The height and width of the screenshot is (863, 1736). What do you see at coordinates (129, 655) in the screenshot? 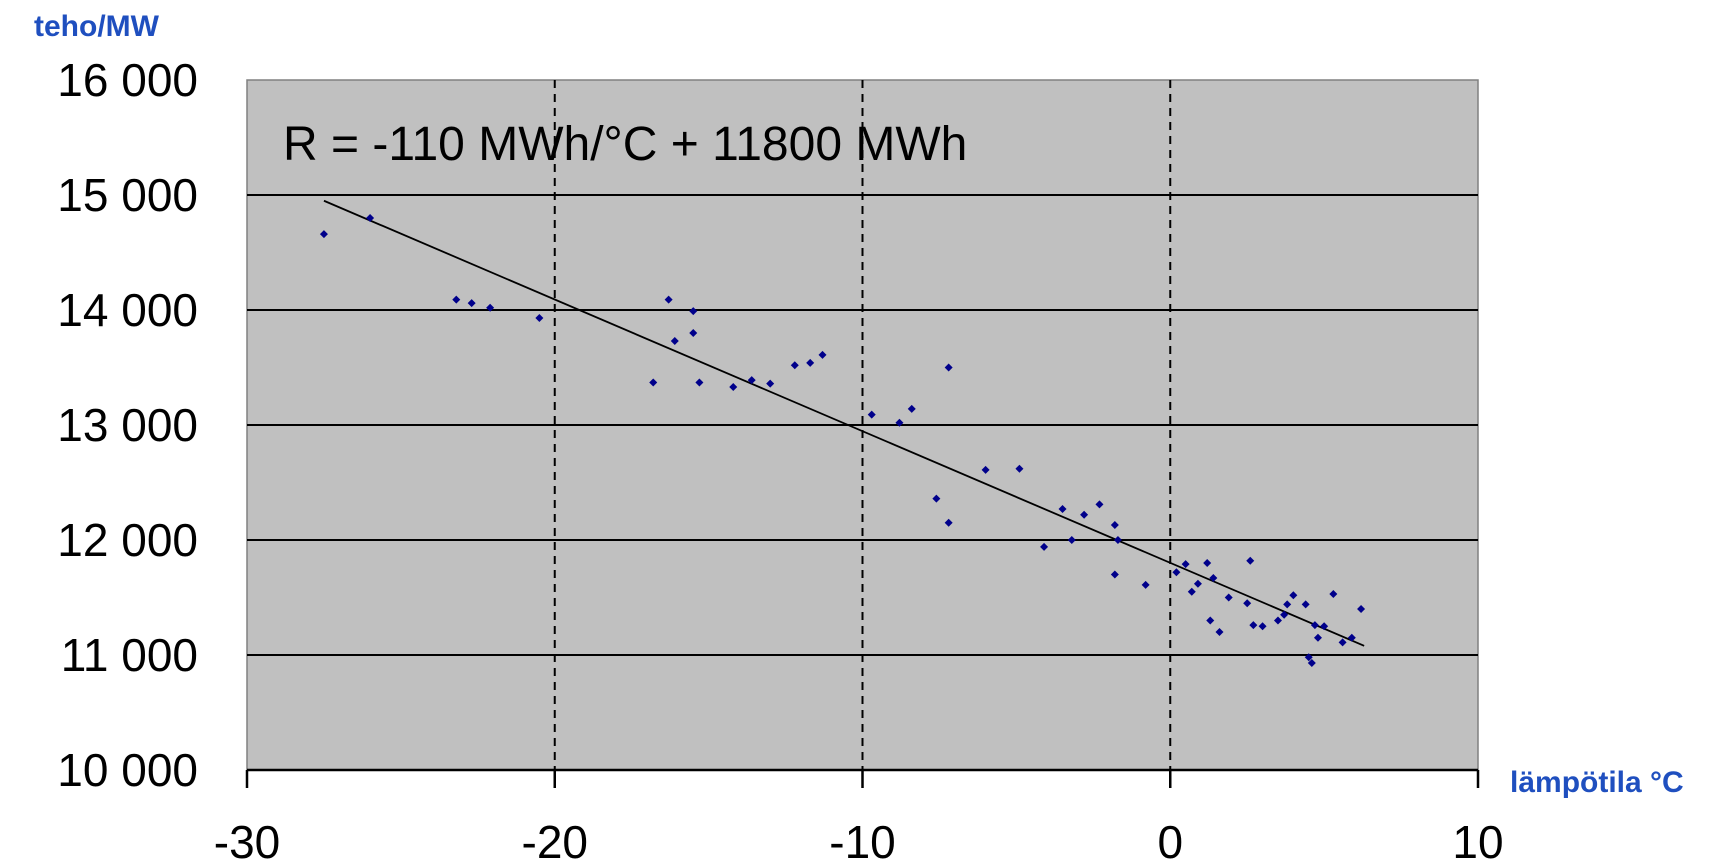
I see `y-tick-label: 11 000` at bounding box center [129, 655].